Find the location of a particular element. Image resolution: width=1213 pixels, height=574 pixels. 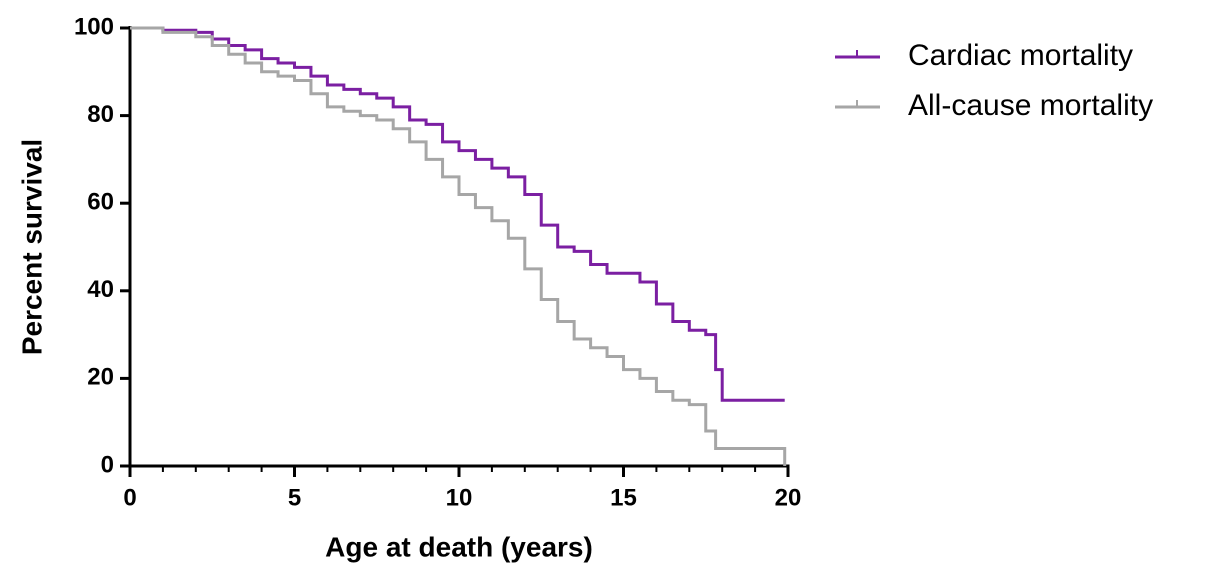

y-tick-label: 80 is located at coordinates (100, 114).